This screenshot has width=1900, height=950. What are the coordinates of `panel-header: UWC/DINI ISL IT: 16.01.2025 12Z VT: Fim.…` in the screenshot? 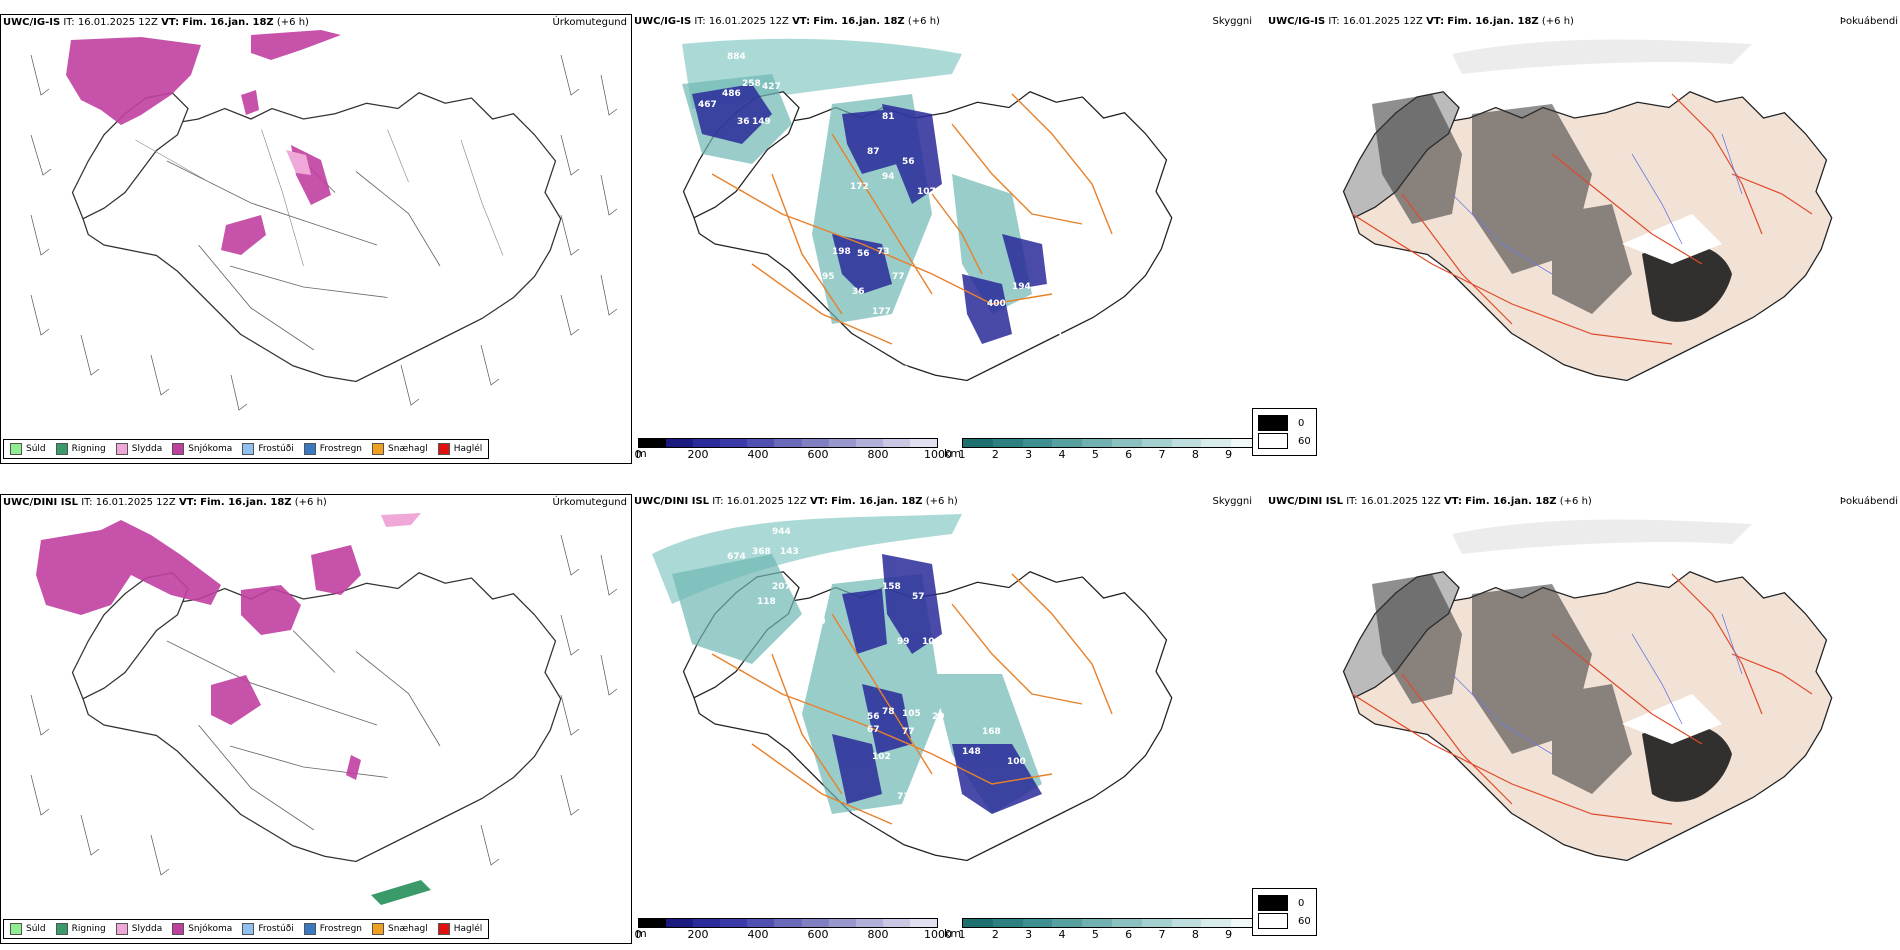 It's located at (796, 501).